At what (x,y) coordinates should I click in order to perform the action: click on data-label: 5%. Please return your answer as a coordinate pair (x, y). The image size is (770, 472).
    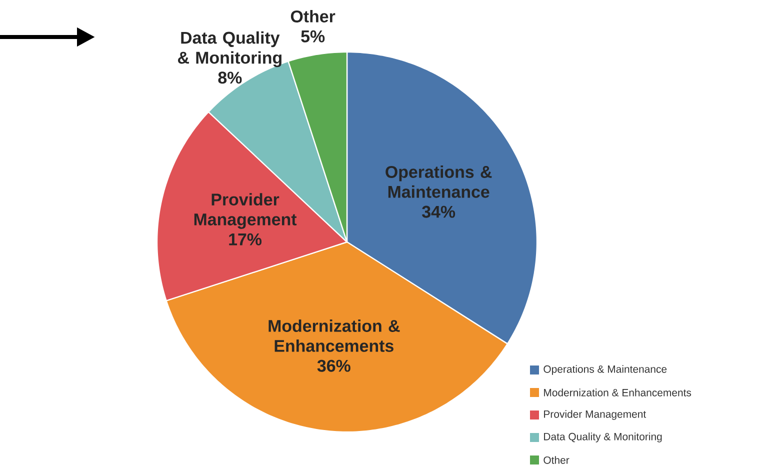
    Looking at the image, I should click on (313, 36).